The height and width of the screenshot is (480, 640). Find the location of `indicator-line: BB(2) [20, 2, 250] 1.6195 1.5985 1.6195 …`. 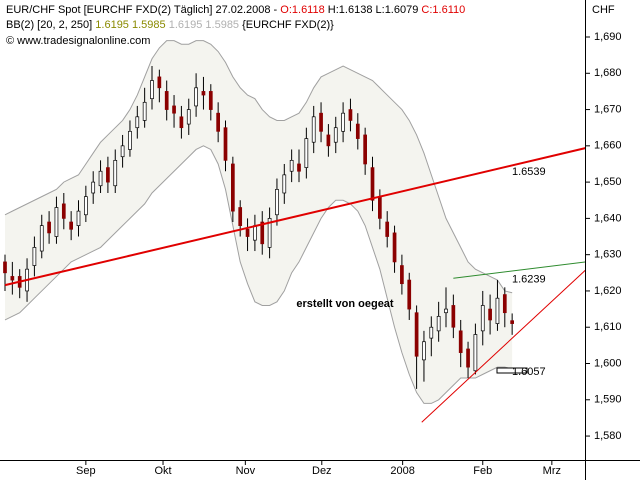

indicator-line: BB(2) [20, 2, 250] 1.6195 1.5985 1.6195 … is located at coordinates (170, 25).